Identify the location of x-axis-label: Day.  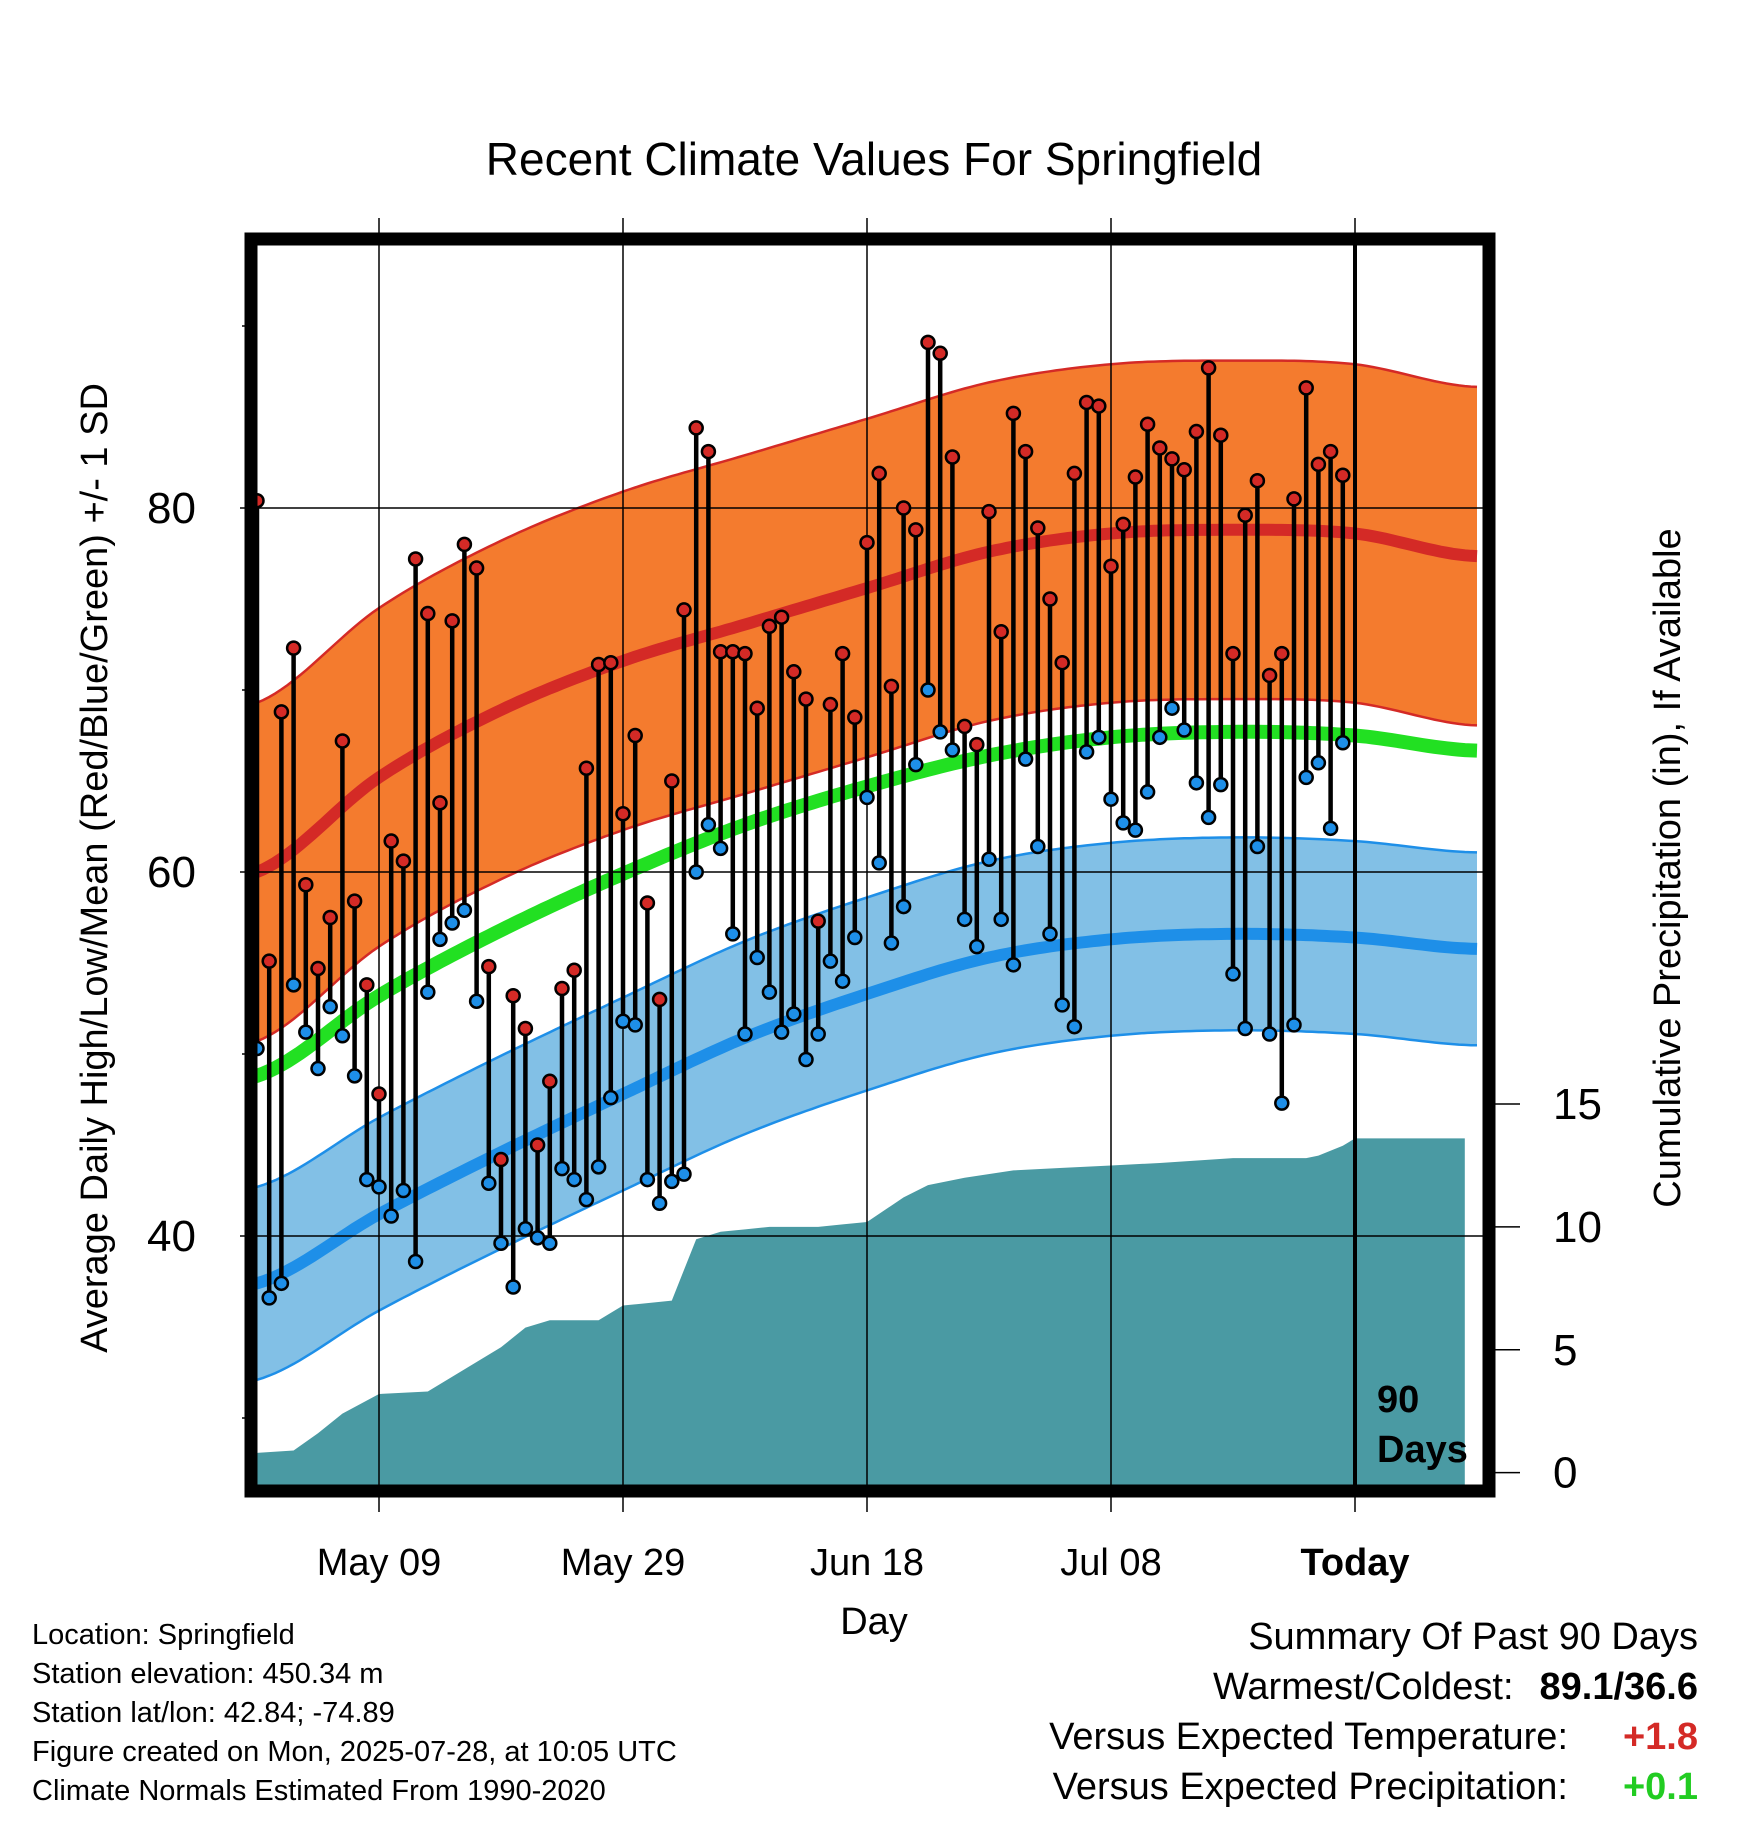
(874, 1622).